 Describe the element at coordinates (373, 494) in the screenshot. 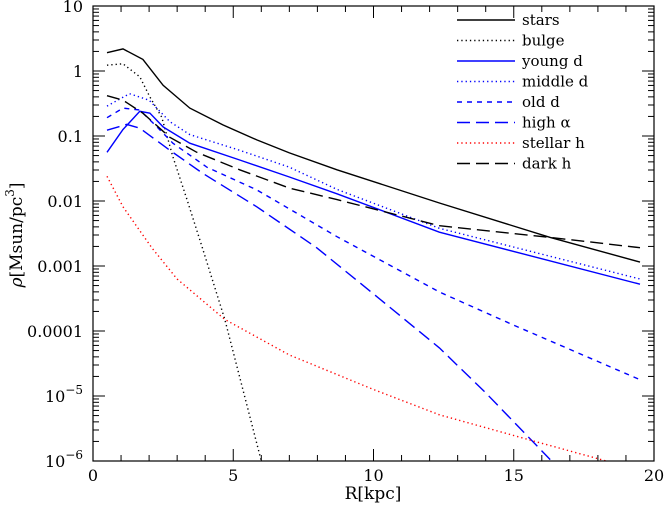

I see `x-axis-label: R[kpc]` at that location.